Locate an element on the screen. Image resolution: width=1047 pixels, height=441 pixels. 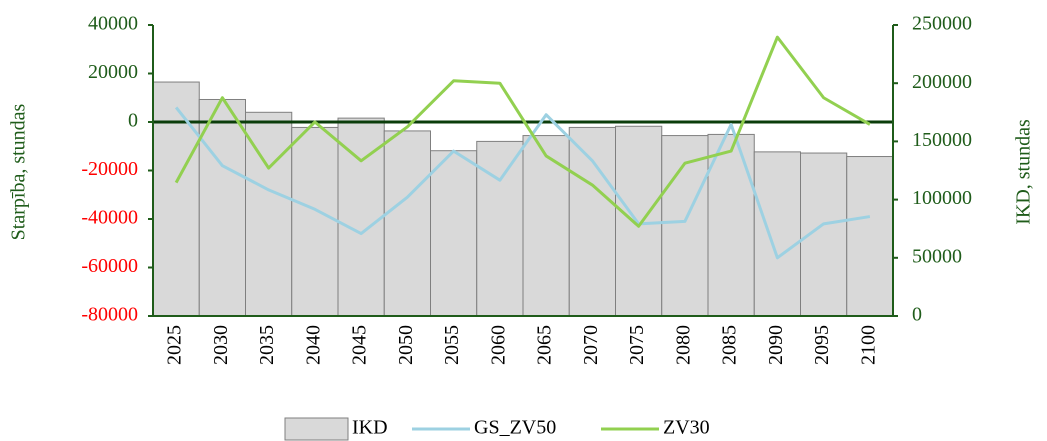
legend-label: ZV30 is located at coordinates (686, 428).